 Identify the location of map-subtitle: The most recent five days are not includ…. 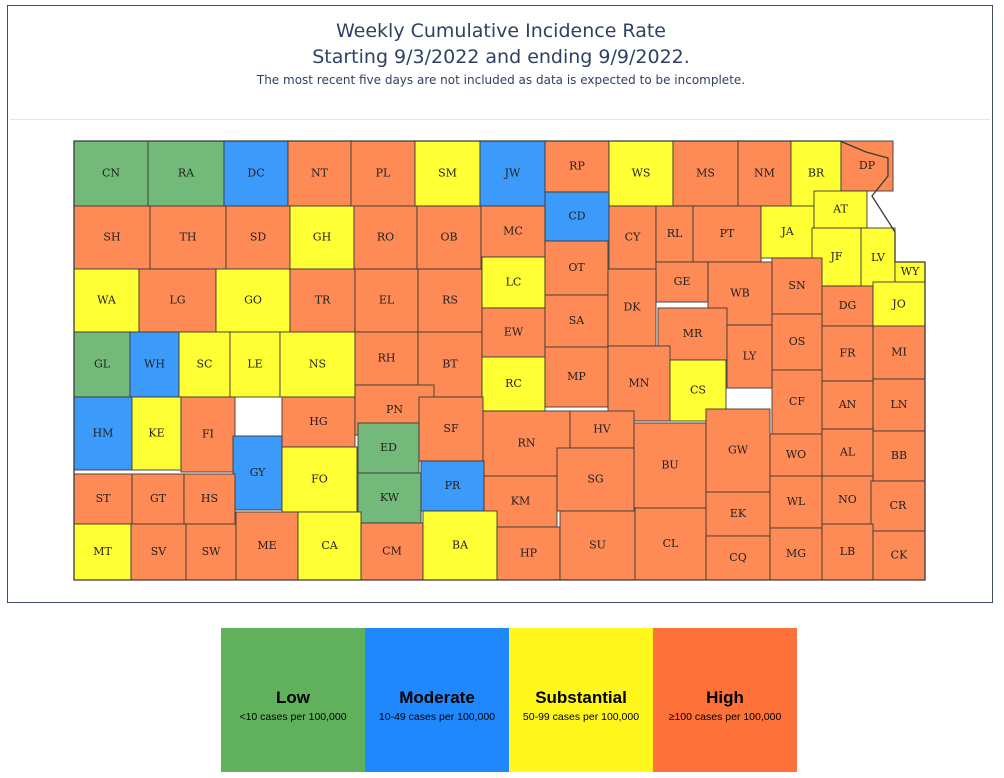
(501, 80).